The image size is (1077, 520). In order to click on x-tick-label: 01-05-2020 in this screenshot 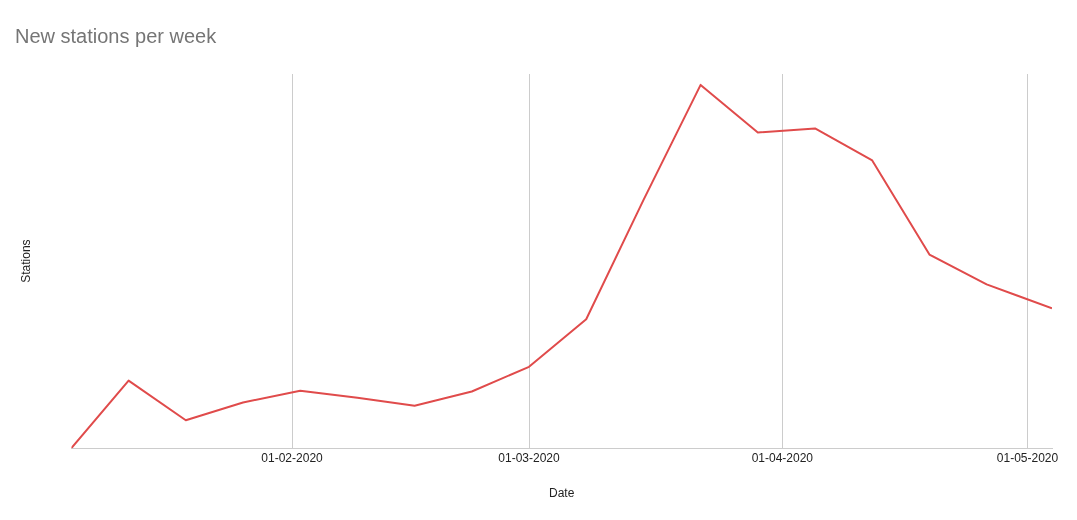, I will do `click(1027, 457)`.